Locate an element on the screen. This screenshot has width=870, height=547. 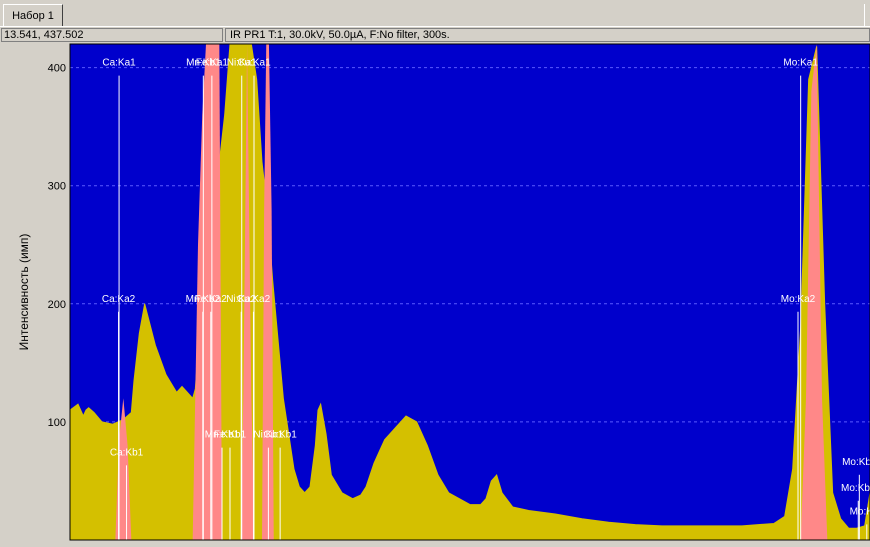
element-marker-label: Fe:Ka1 is located at coordinates (212, 63).